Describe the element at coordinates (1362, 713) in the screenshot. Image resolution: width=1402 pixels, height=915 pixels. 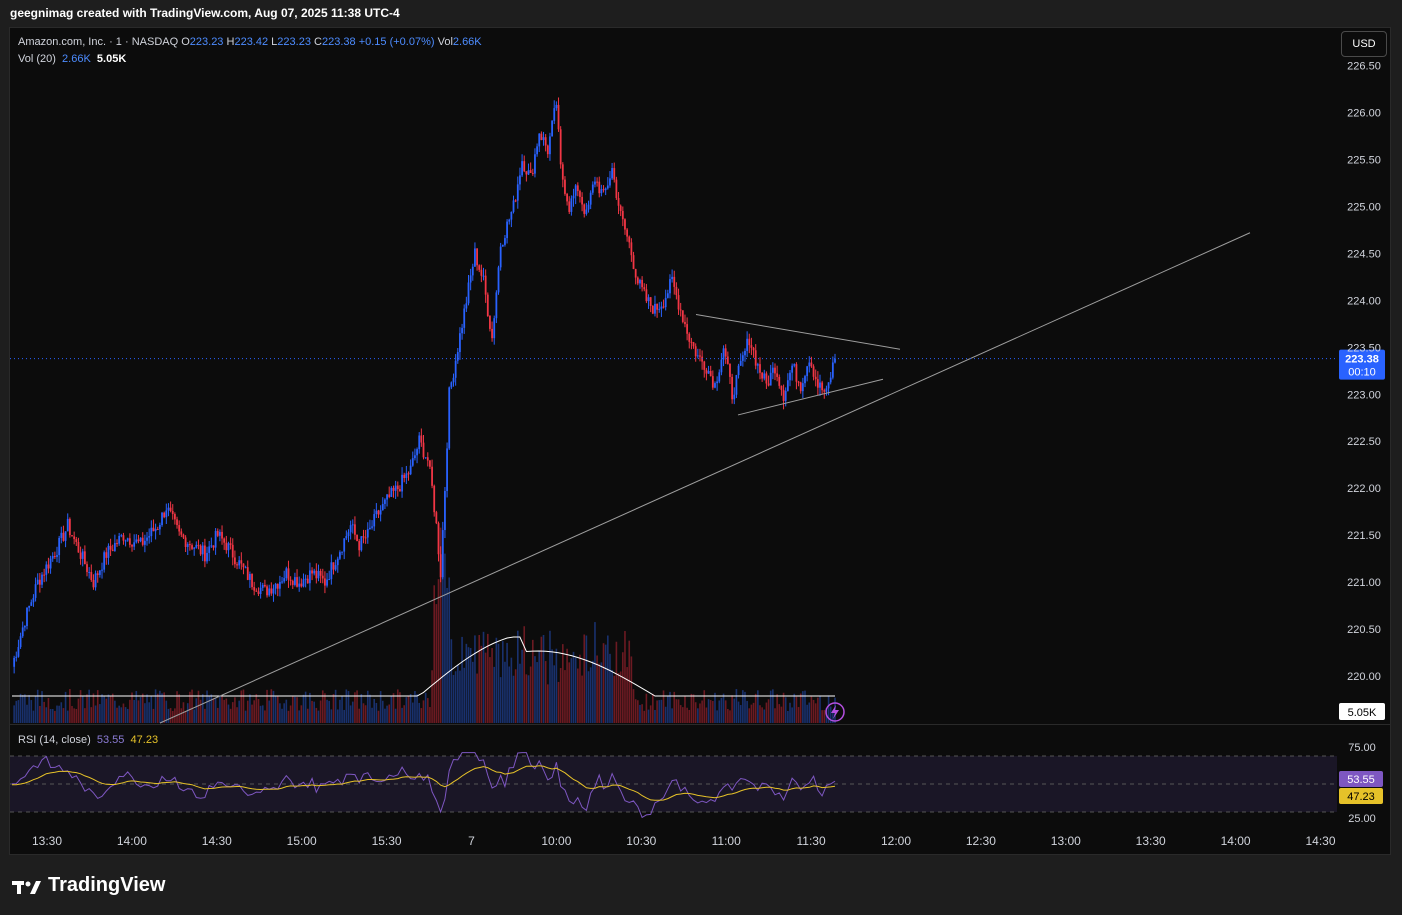
I see `volume-badge-text: 5.05K` at that location.